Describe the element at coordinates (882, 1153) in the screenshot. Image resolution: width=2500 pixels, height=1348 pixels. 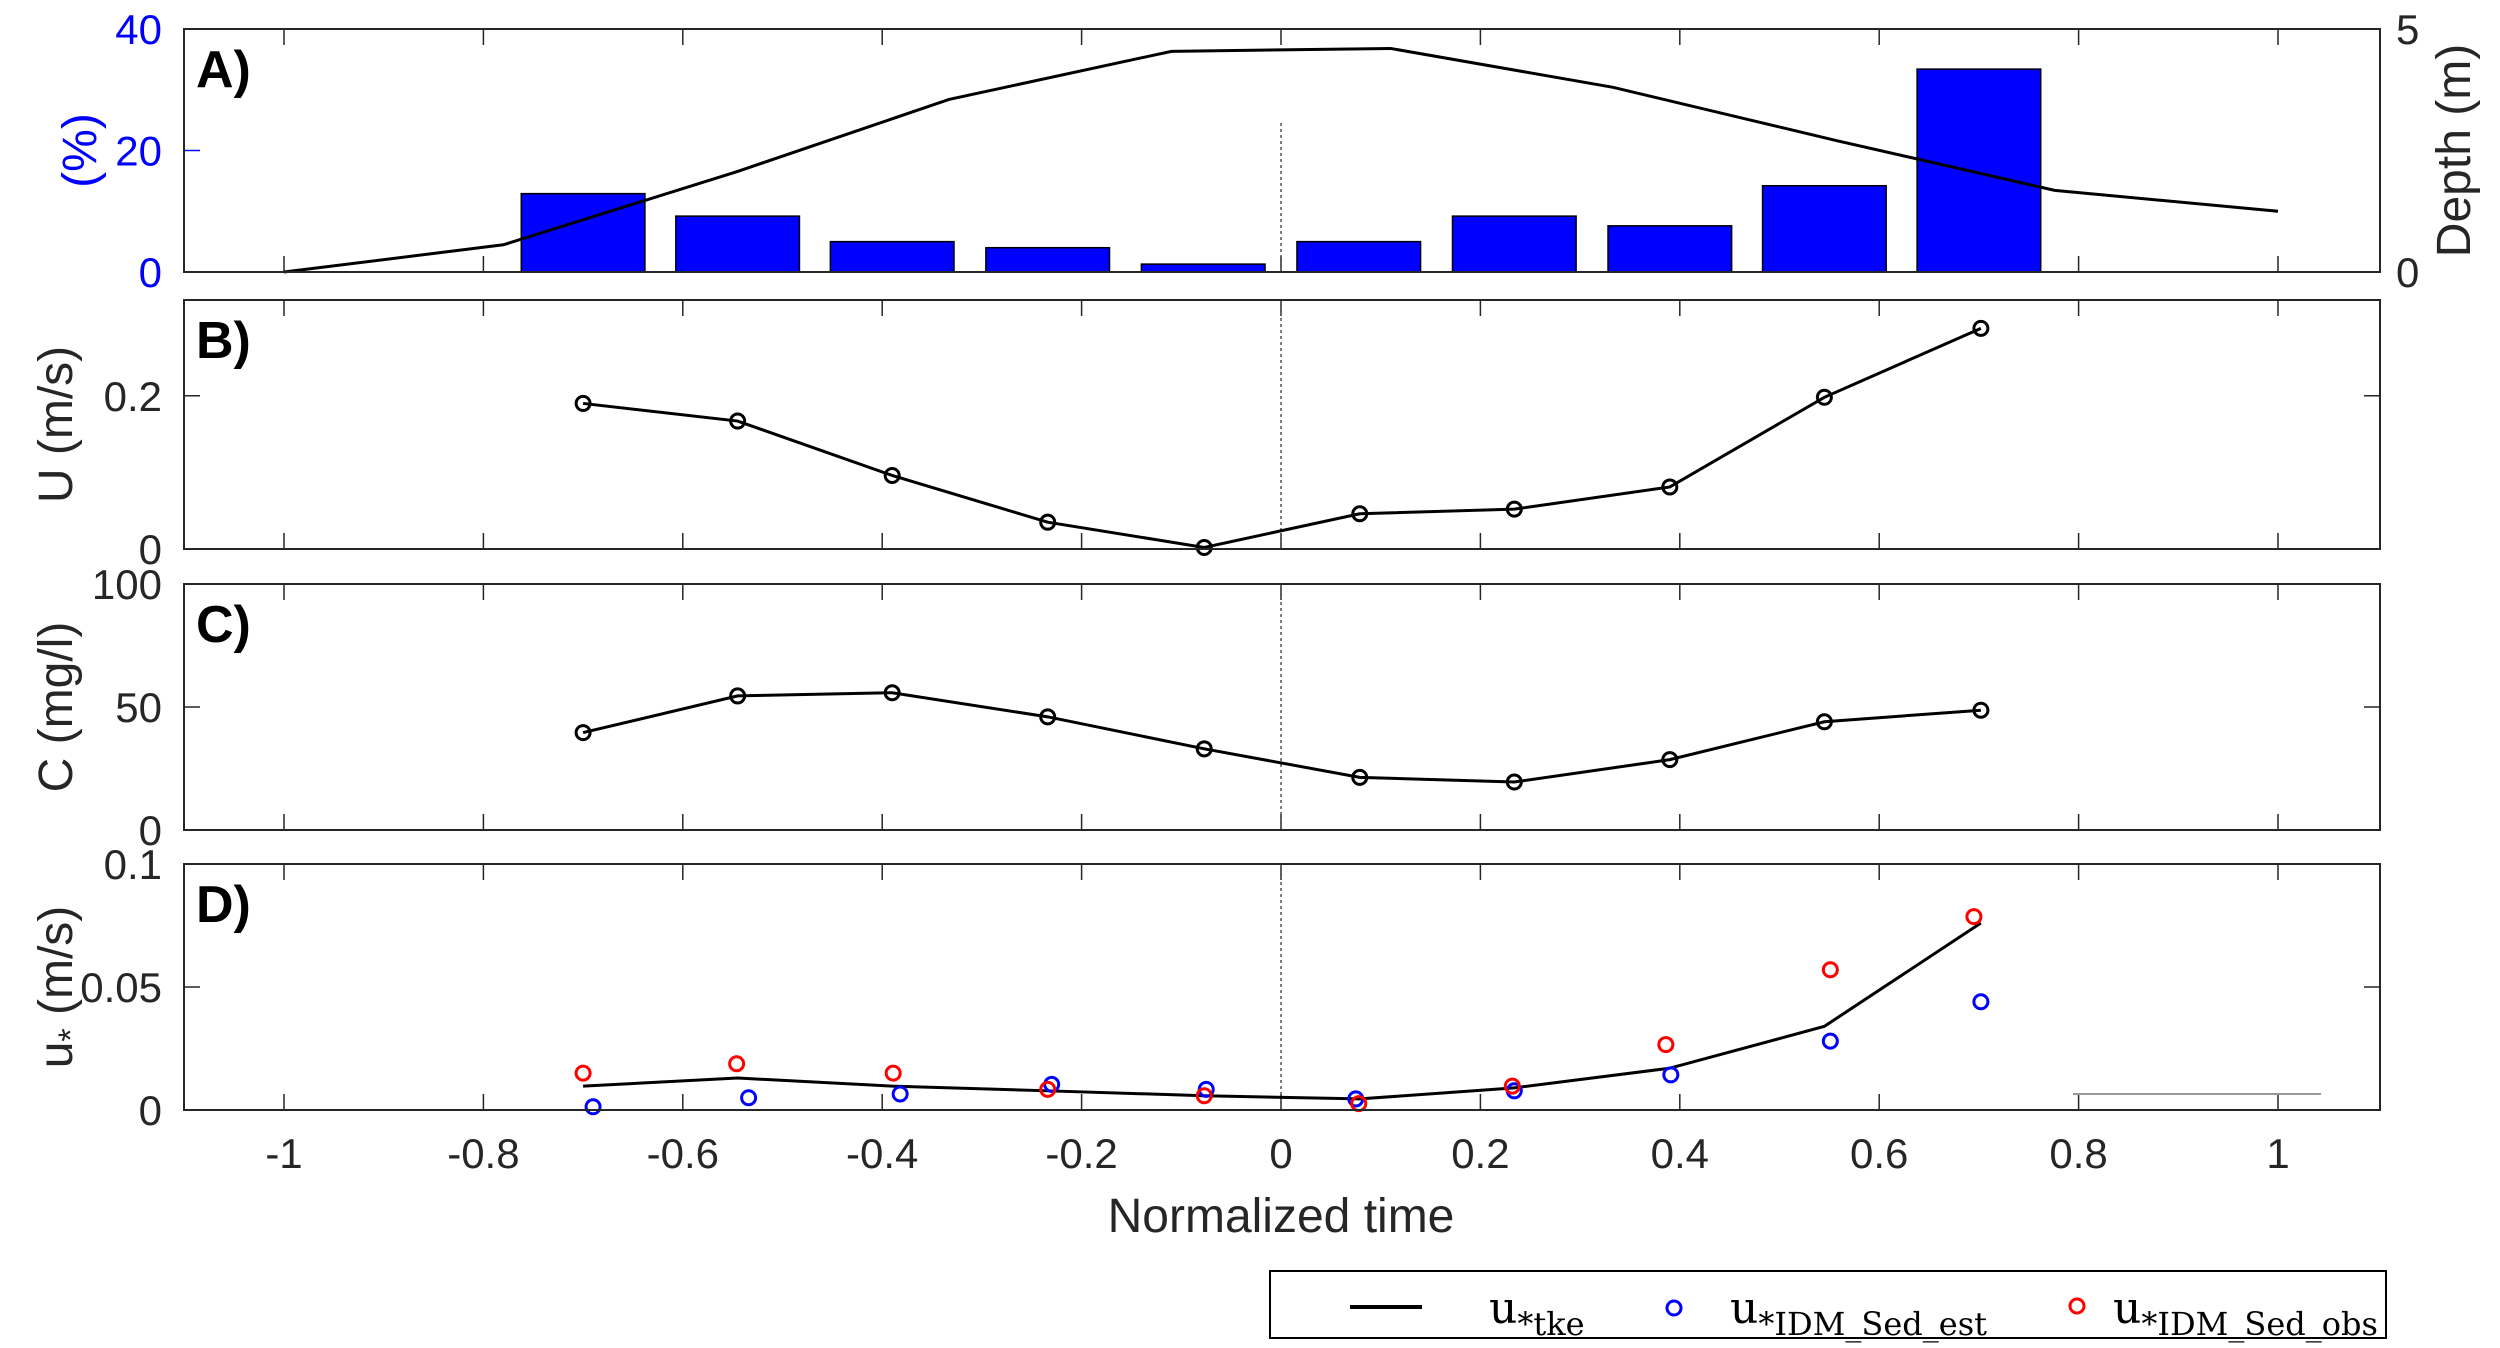
I see `x-tick-label: -0.4` at that location.